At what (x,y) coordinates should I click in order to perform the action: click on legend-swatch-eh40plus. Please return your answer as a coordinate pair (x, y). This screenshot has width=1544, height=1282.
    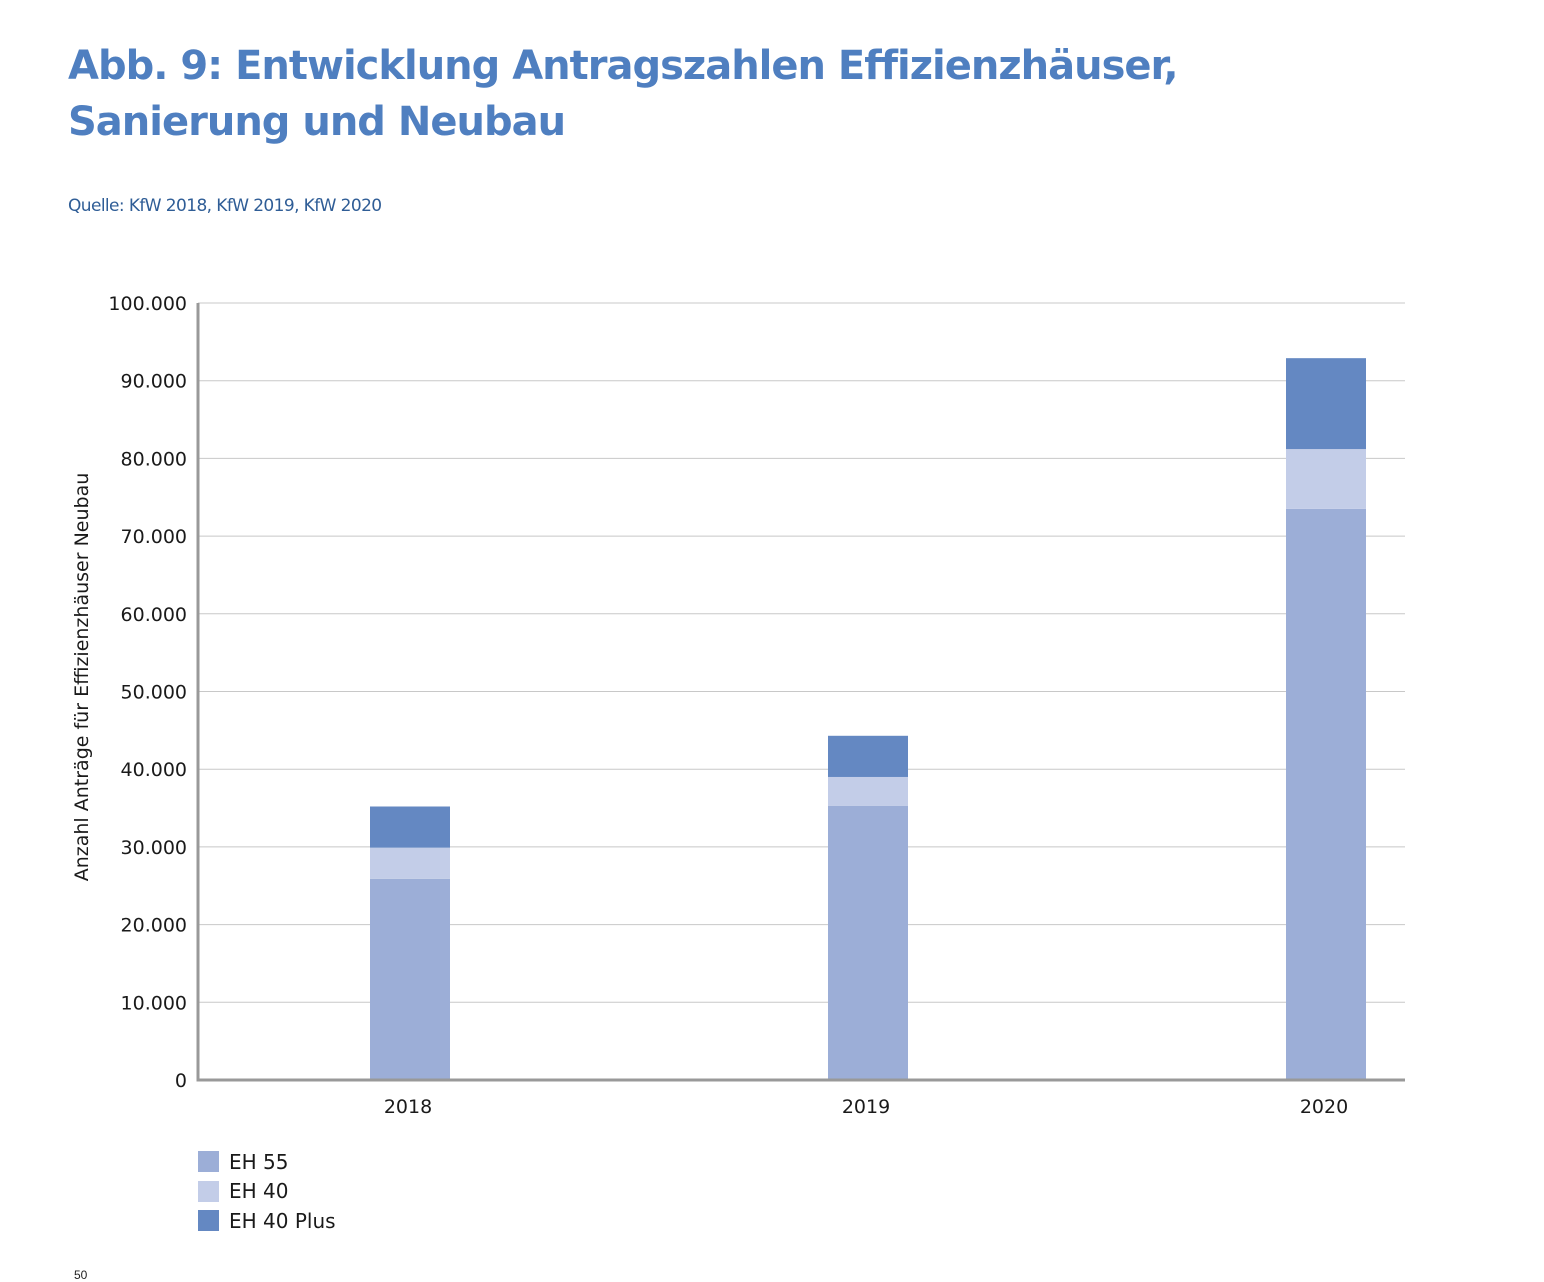
    Looking at the image, I should click on (208, 1221).